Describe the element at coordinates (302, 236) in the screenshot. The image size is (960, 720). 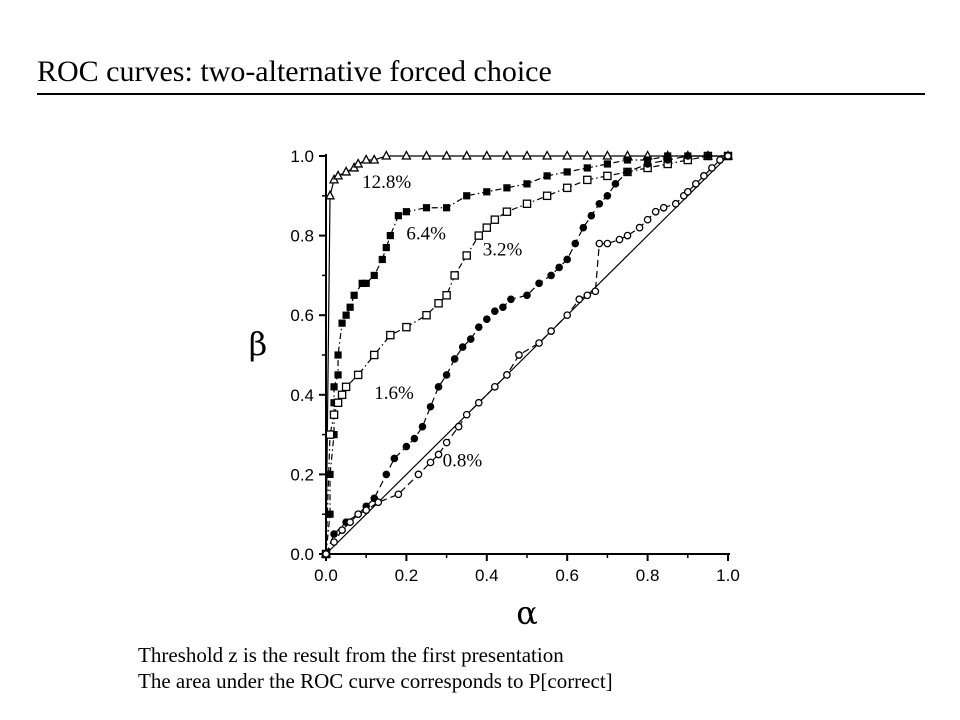
I see `y-tick-label: 0.8` at that location.